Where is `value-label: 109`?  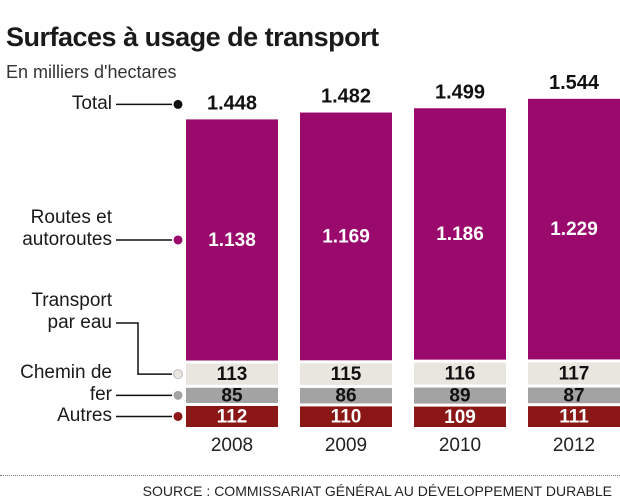
value-label: 109 is located at coordinates (460, 417).